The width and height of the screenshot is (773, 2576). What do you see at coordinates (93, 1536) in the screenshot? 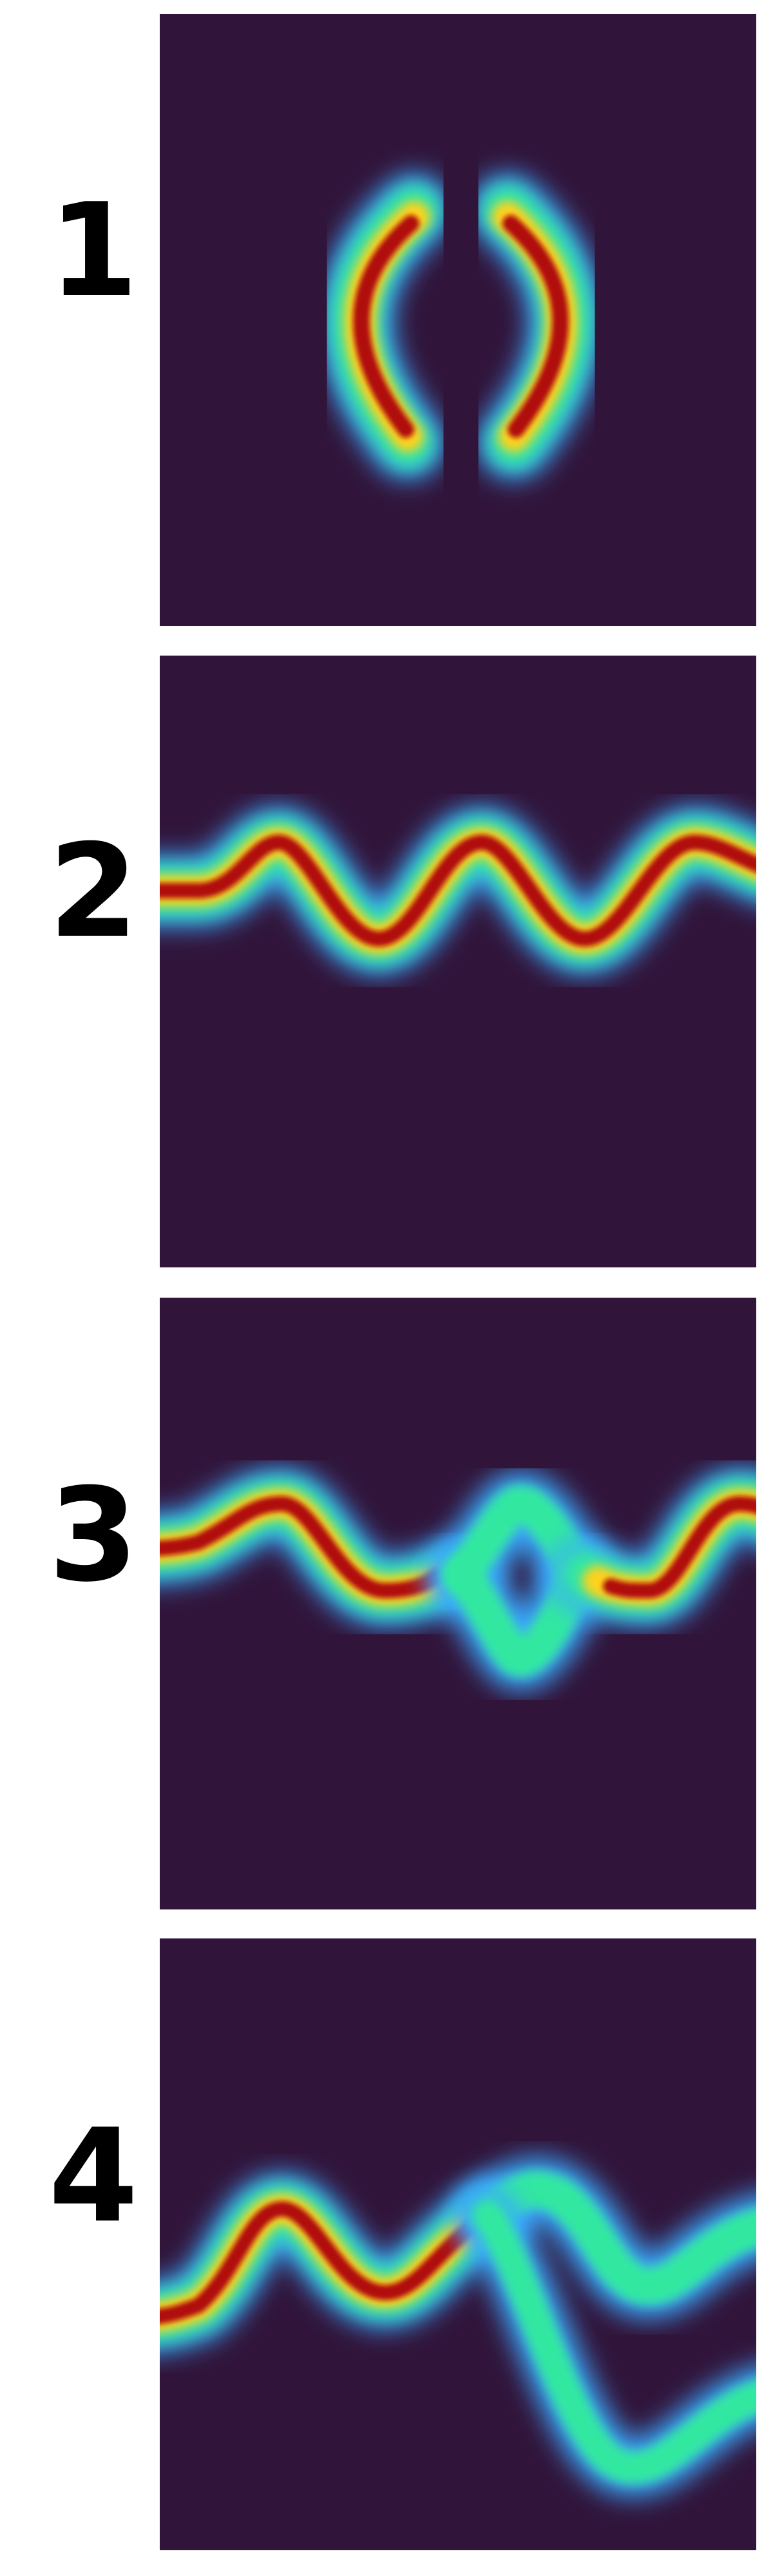
I see `panel-label-3: 3` at bounding box center [93, 1536].